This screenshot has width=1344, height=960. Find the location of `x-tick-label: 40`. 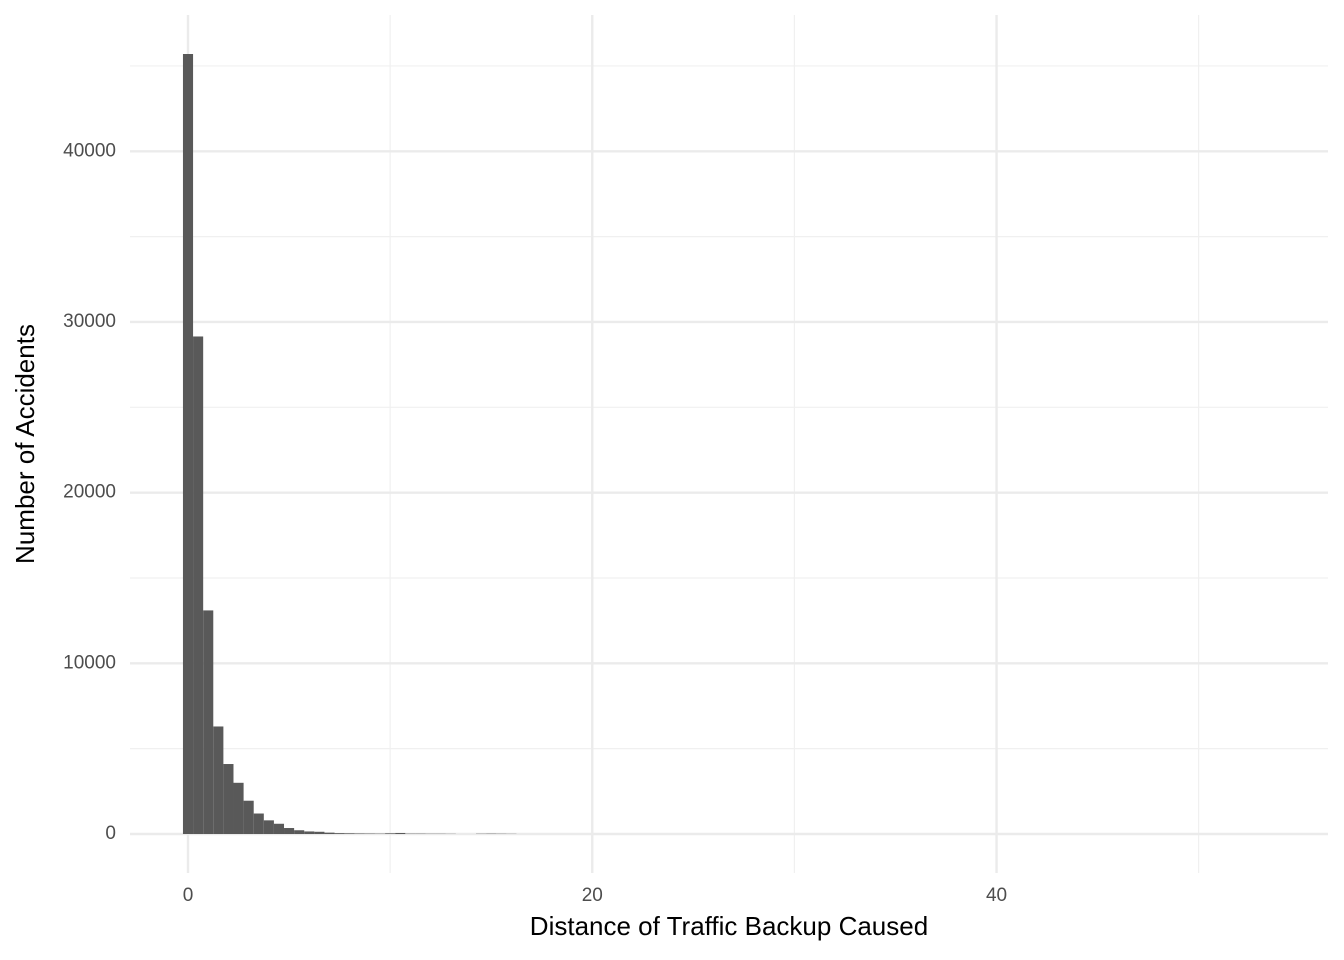

x-tick-label: 40 is located at coordinates (996, 895).